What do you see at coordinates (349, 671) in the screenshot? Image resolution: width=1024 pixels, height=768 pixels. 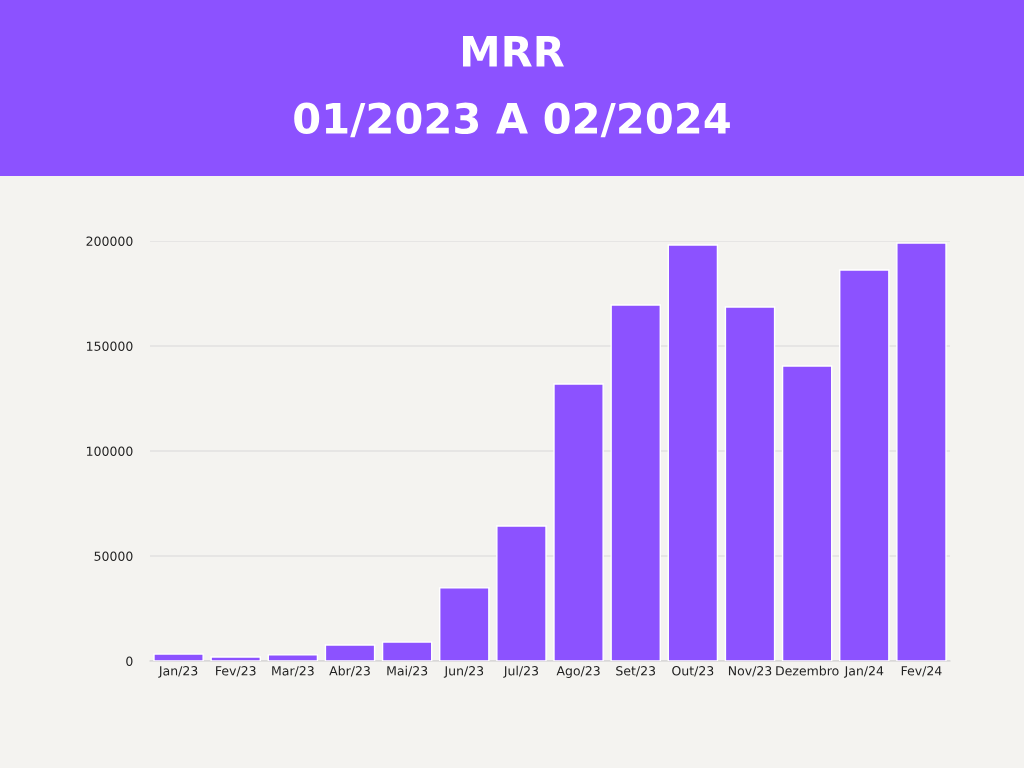 I see `x-tick-label: Abr/23` at bounding box center [349, 671].